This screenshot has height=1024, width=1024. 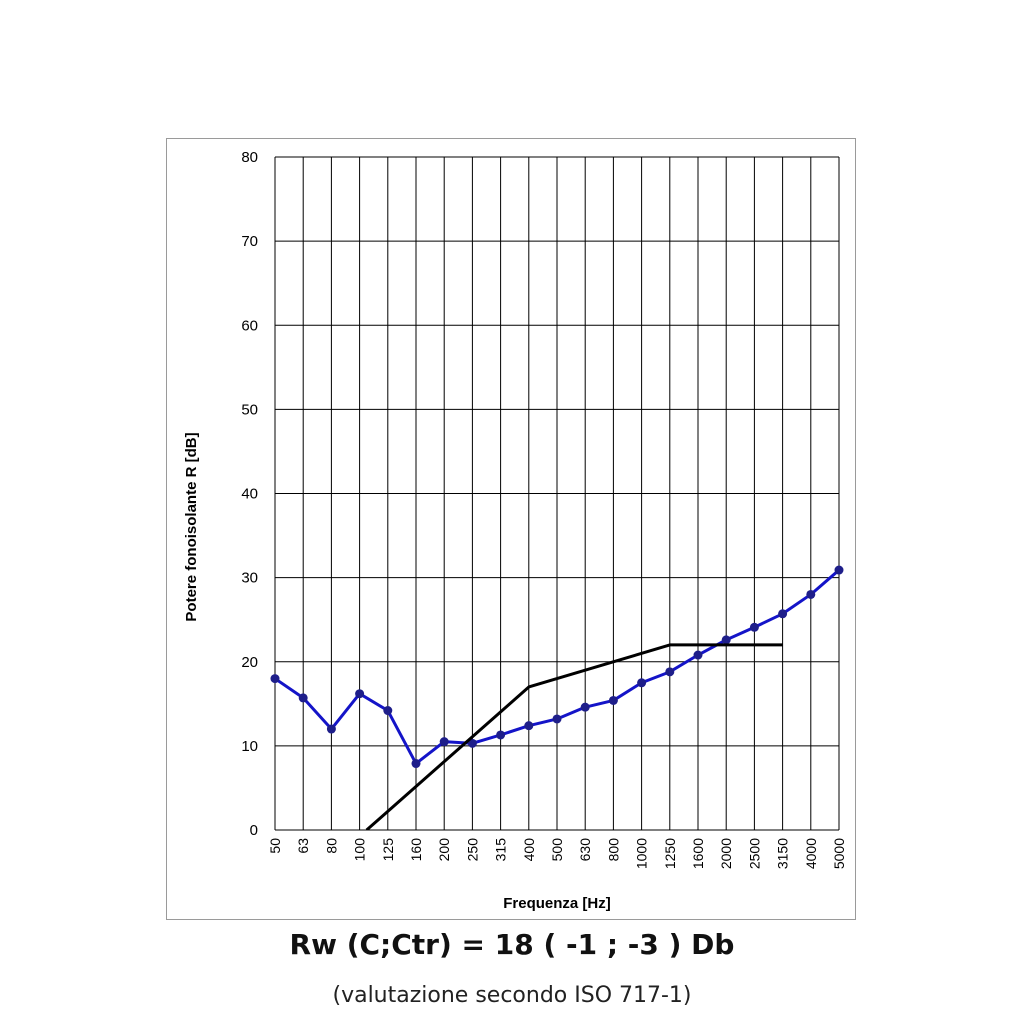 I want to click on x-axis-label: Frequenza [Hz], so click(x=557, y=903).